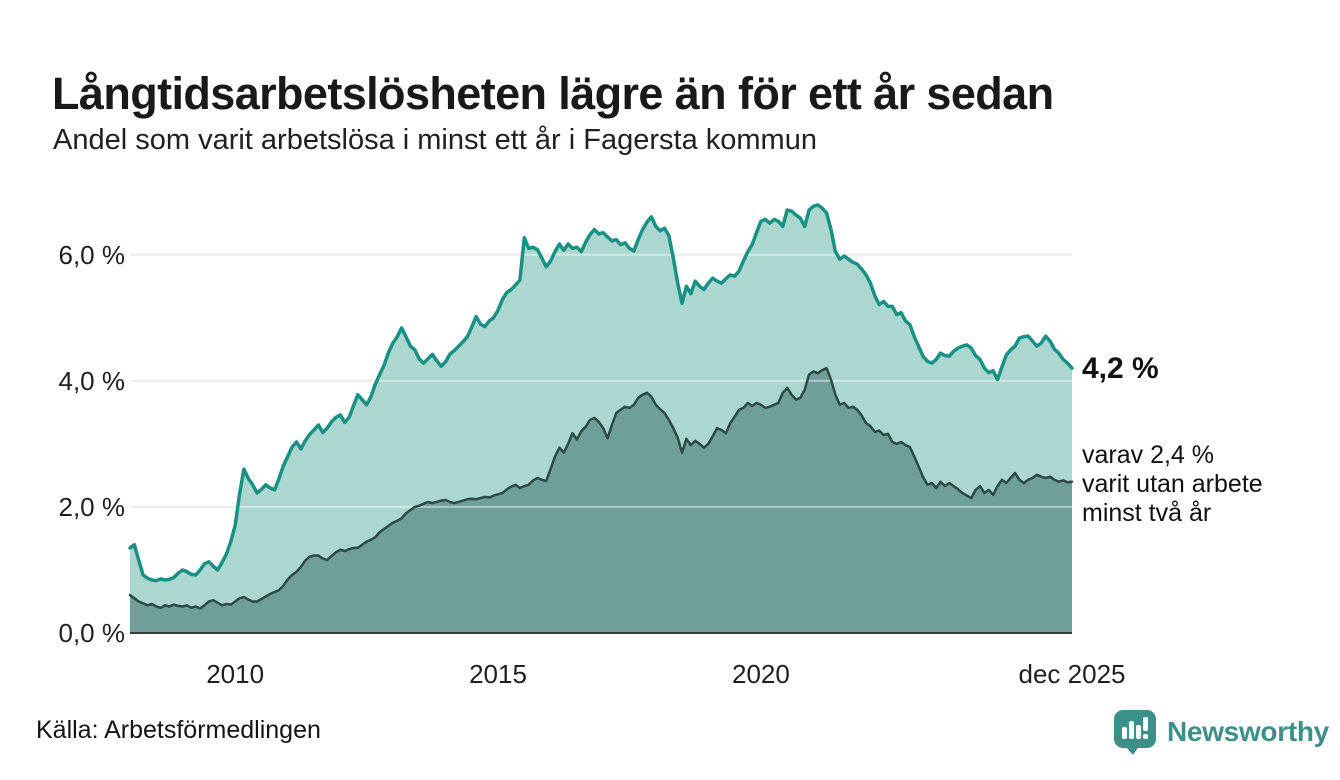 The height and width of the screenshot is (780, 1340). I want to click on y-tick-6: 6,0 %, so click(92, 254).